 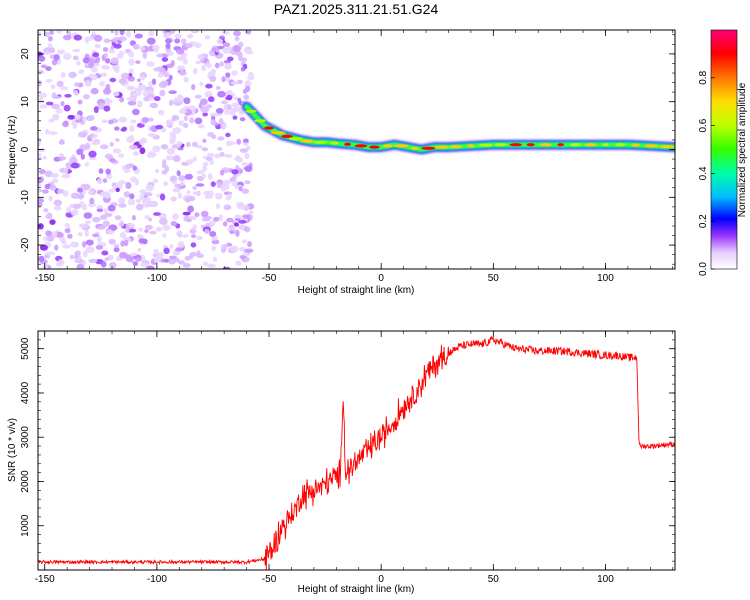 What do you see at coordinates (605, 579) in the screenshot?
I see `snr-xtick-label: 100` at bounding box center [605, 579].